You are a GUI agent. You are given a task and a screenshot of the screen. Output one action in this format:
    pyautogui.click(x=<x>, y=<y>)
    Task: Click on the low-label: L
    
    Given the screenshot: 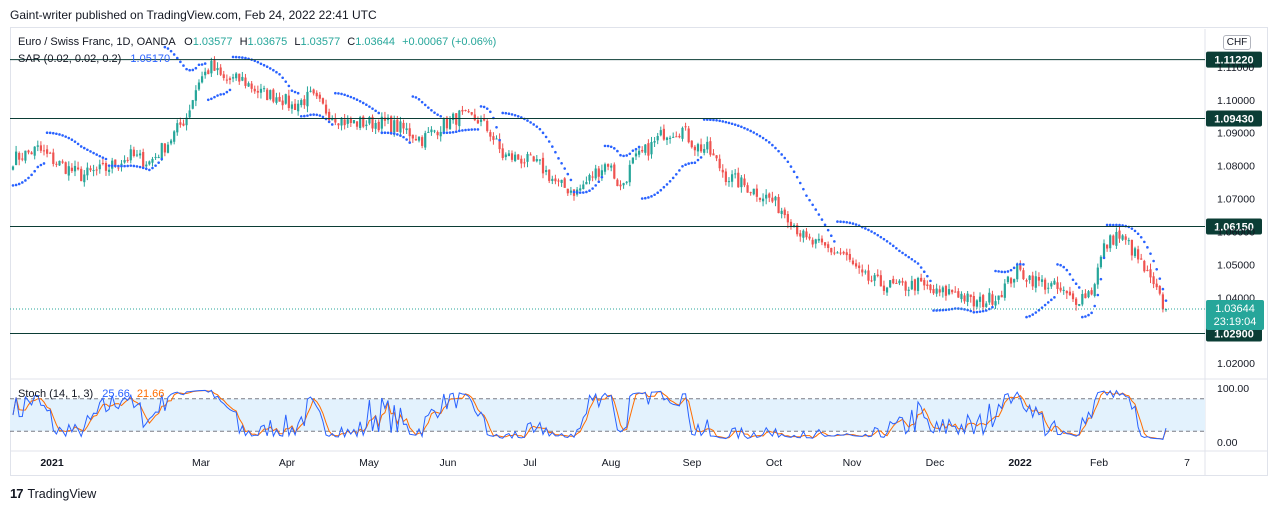 What is the action you would take?
    pyautogui.click(x=297, y=42)
    